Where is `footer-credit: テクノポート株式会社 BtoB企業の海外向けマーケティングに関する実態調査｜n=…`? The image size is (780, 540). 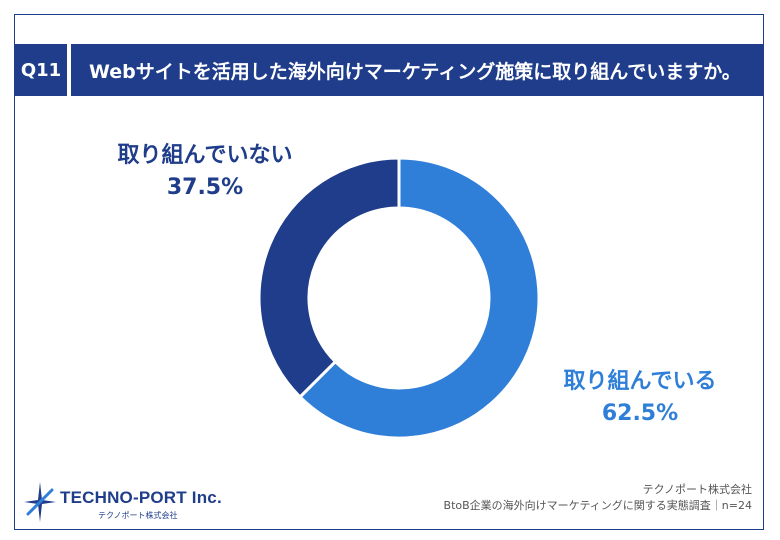 footer-credit: テクノポート株式会社 BtoB企業の海外向けマーケティングに関する実態調査｜n=… is located at coordinates (598, 498).